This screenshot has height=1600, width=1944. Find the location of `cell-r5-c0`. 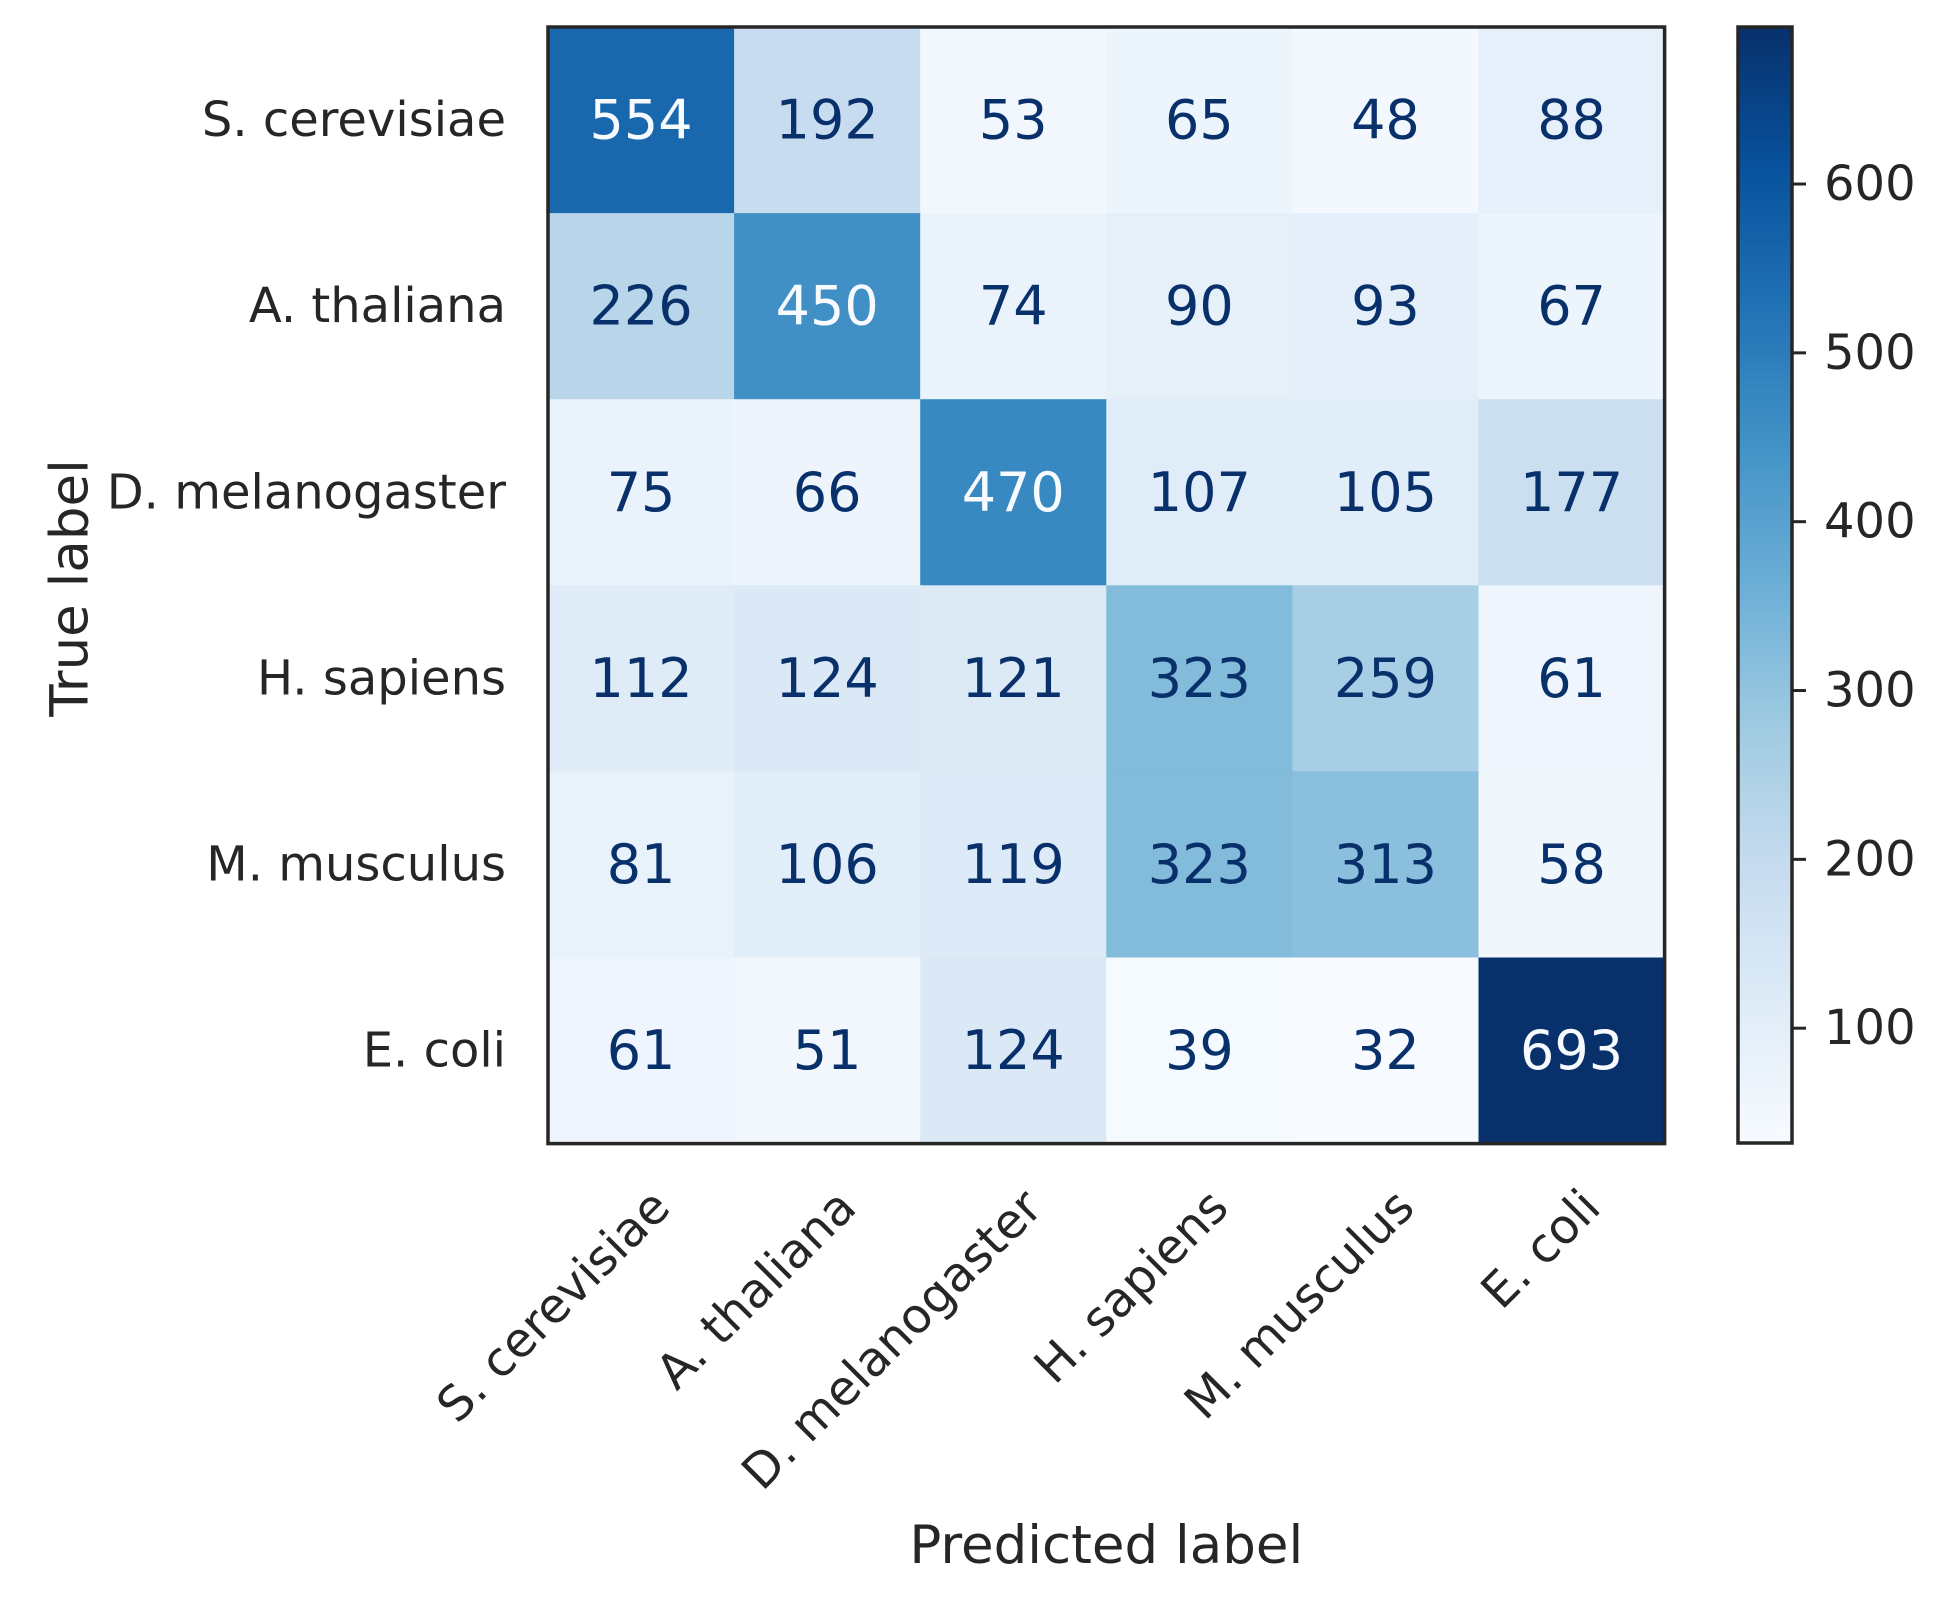

cell-r5-c0 is located at coordinates (641, 1051).